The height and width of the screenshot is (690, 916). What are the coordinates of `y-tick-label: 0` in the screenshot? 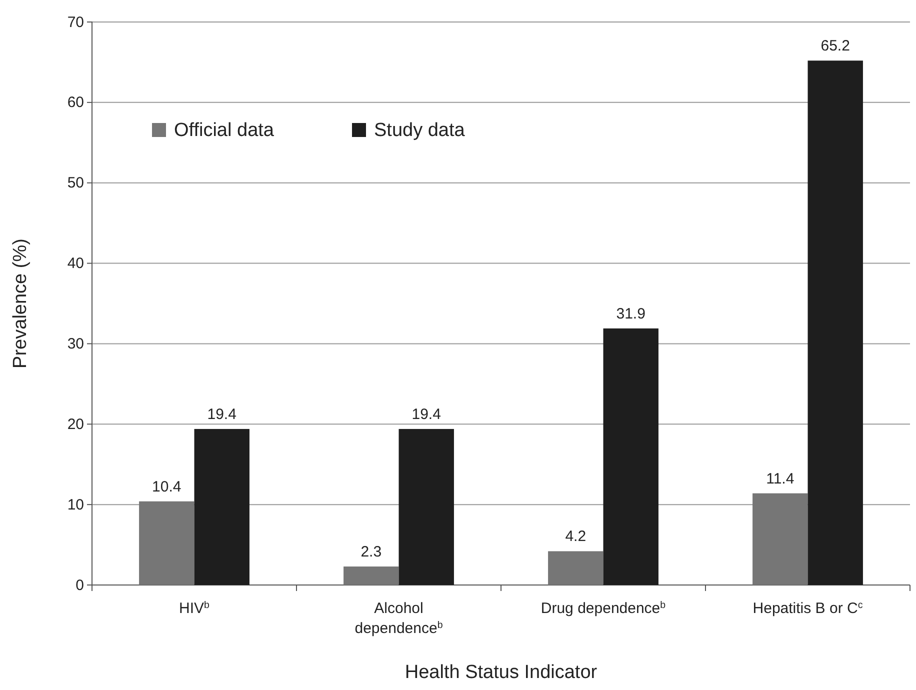 It's located at (80, 585).